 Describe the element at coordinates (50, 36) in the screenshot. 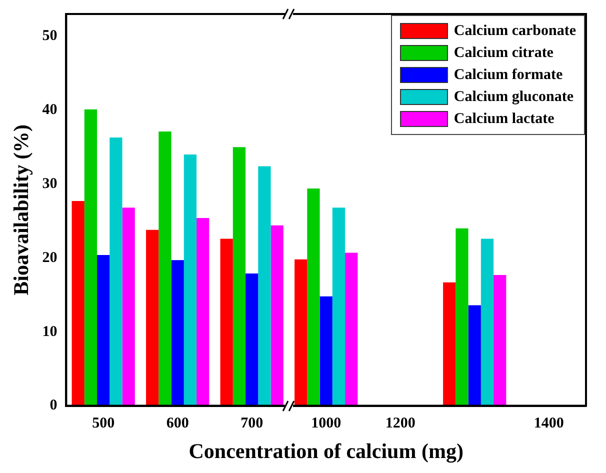

I see `y-tick-label: 50` at that location.